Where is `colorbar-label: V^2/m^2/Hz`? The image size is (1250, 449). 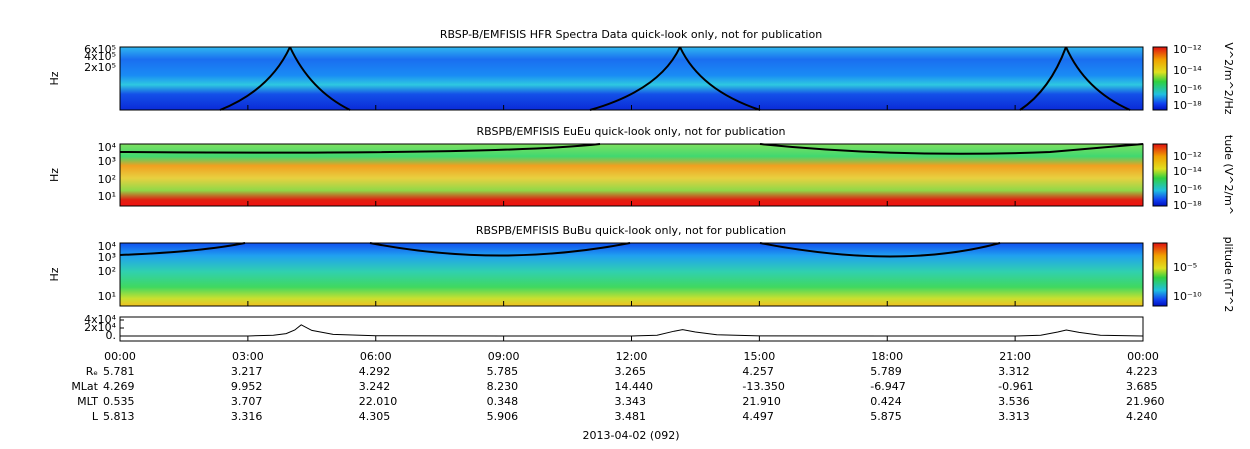
colorbar-label: V^2/m^2/Hz is located at coordinates (1228, 78).